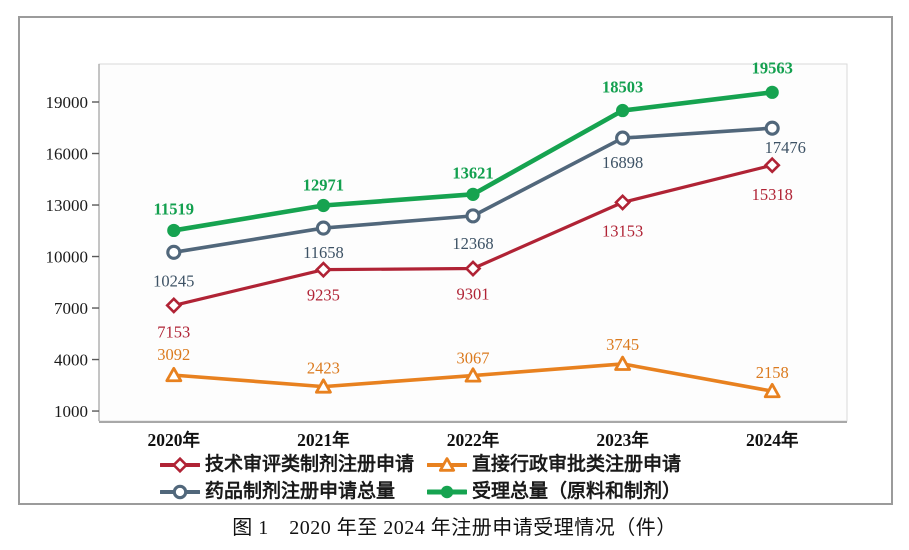 The image size is (909, 550). What do you see at coordinates (472, 172) in the screenshot?
I see `data-label: 13621` at bounding box center [472, 172].